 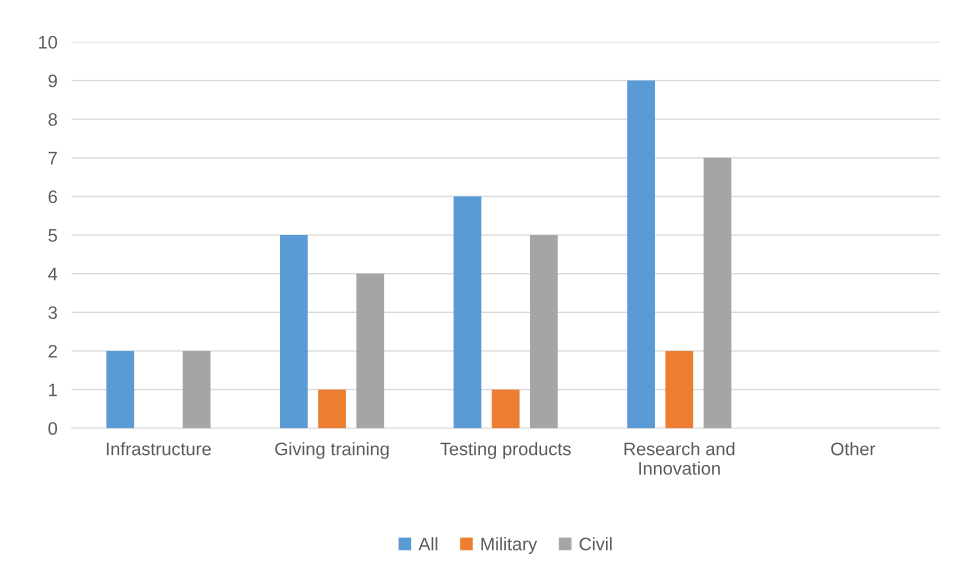 I want to click on legend-label: Civil, so click(x=596, y=543).